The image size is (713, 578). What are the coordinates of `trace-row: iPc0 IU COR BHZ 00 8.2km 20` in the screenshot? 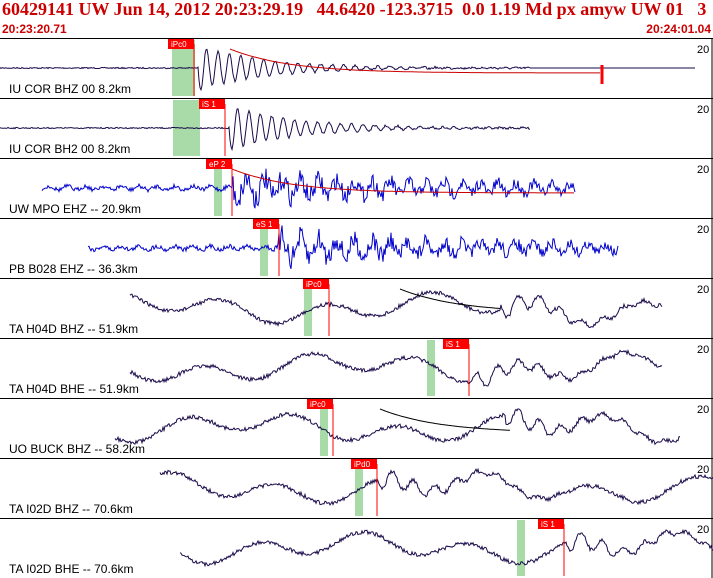 It's located at (354, 67).